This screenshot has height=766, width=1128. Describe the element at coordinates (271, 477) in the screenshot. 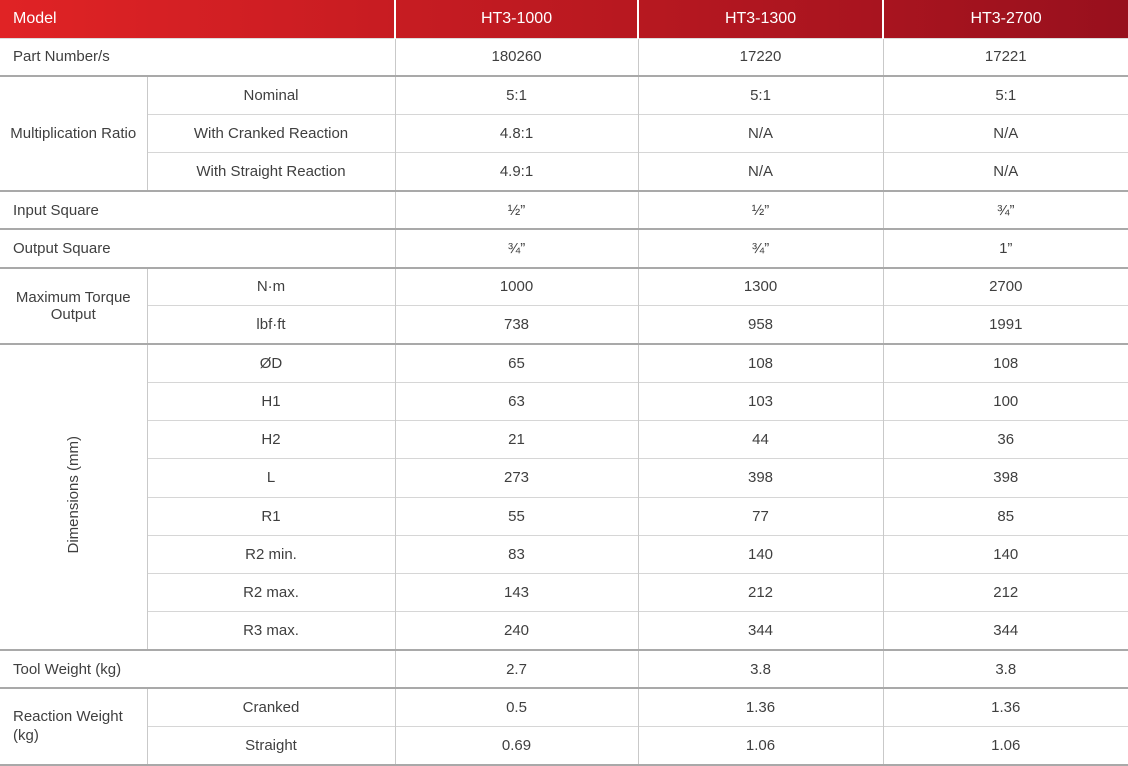

I see `dimension-sub-label: L` at that location.